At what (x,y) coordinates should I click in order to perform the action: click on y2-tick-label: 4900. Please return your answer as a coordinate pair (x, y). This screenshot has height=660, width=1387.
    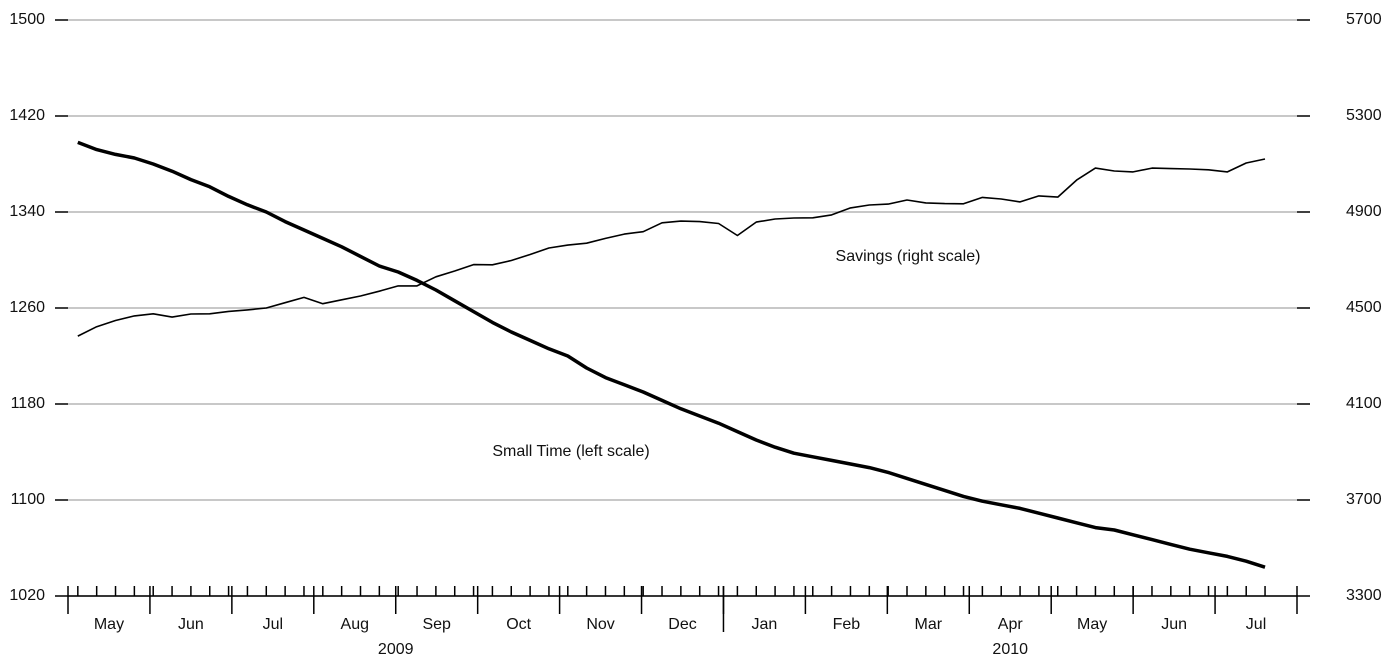
    Looking at the image, I should click on (1364, 211).